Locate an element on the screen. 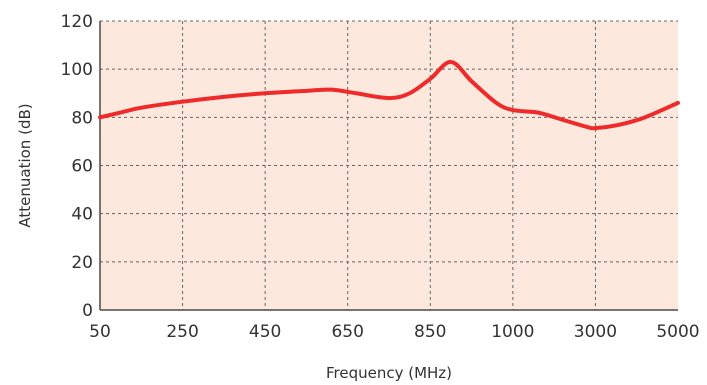 This screenshot has width=707, height=385. x-tick-label: 650 is located at coordinates (347, 332).